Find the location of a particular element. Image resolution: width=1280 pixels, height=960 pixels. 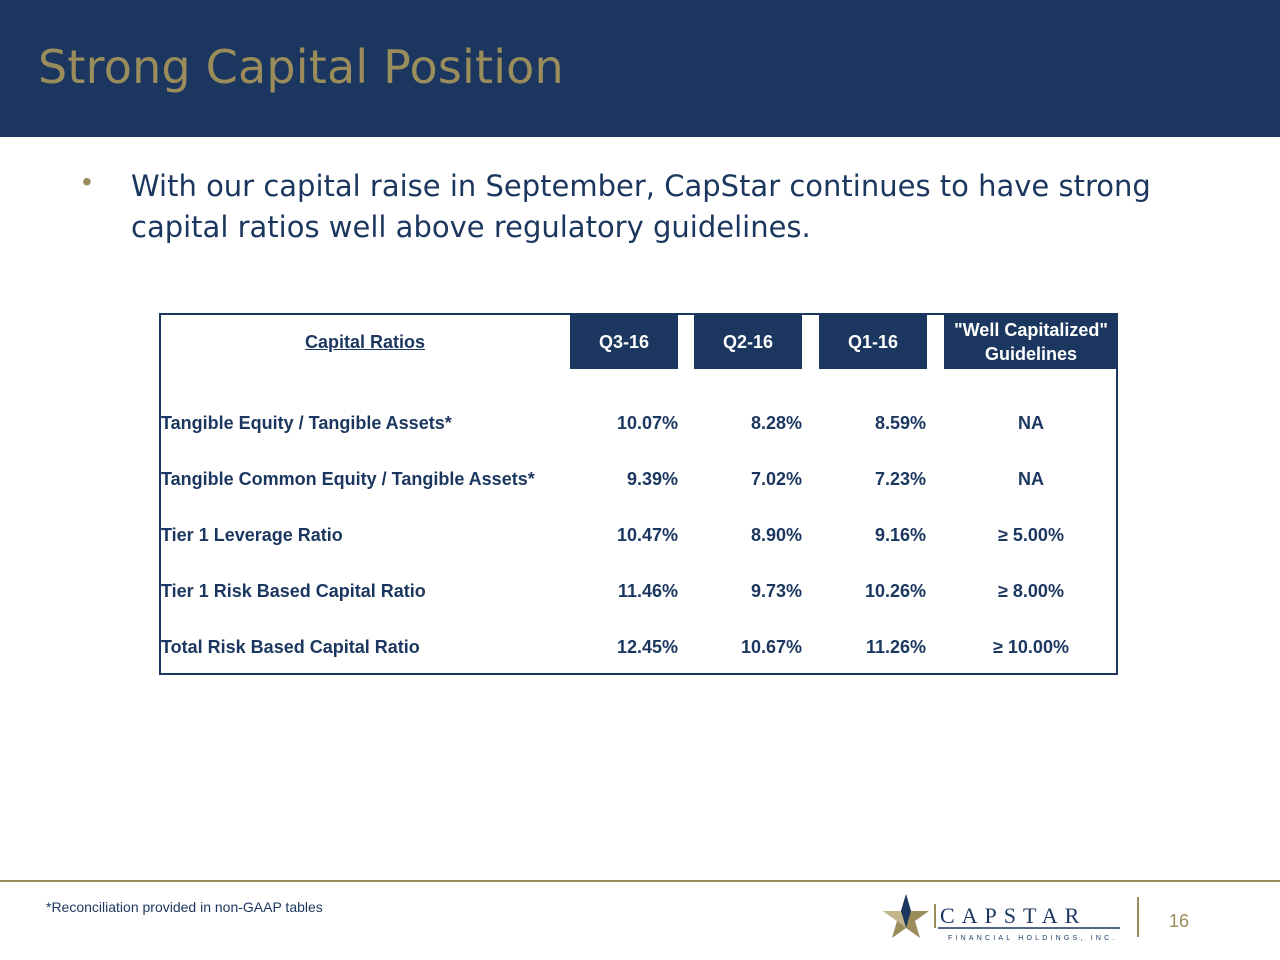

cell-q1: 7.23% is located at coordinates (900, 479).